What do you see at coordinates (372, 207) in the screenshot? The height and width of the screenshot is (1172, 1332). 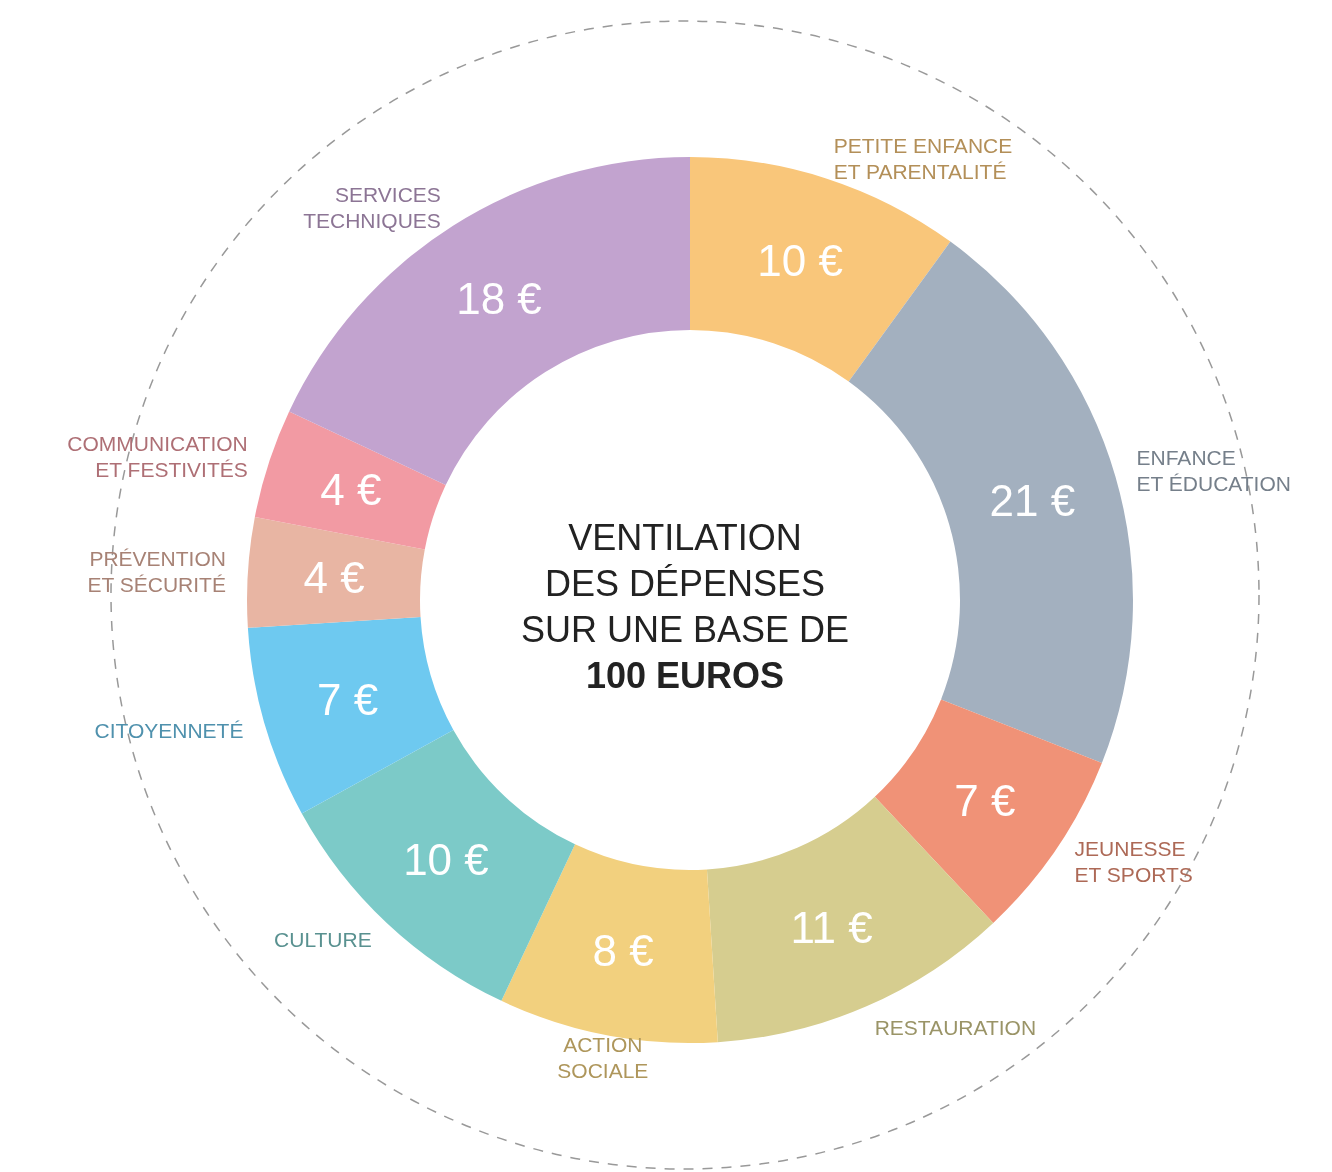 I see `slice-label: SERVICES TECHNIQUES` at bounding box center [372, 207].